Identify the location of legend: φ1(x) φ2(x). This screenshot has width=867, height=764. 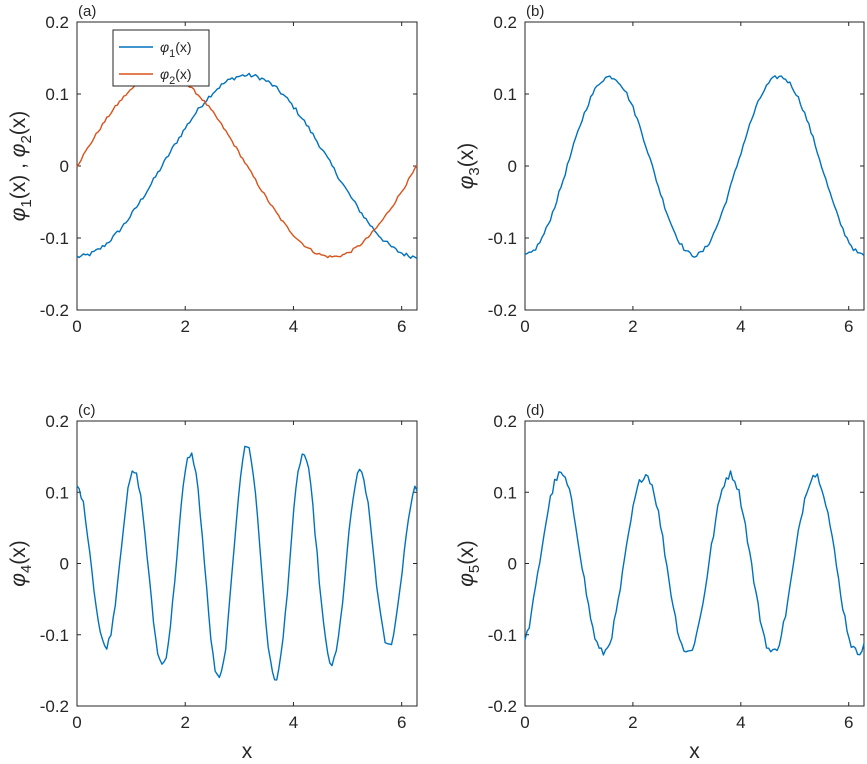
(161, 58).